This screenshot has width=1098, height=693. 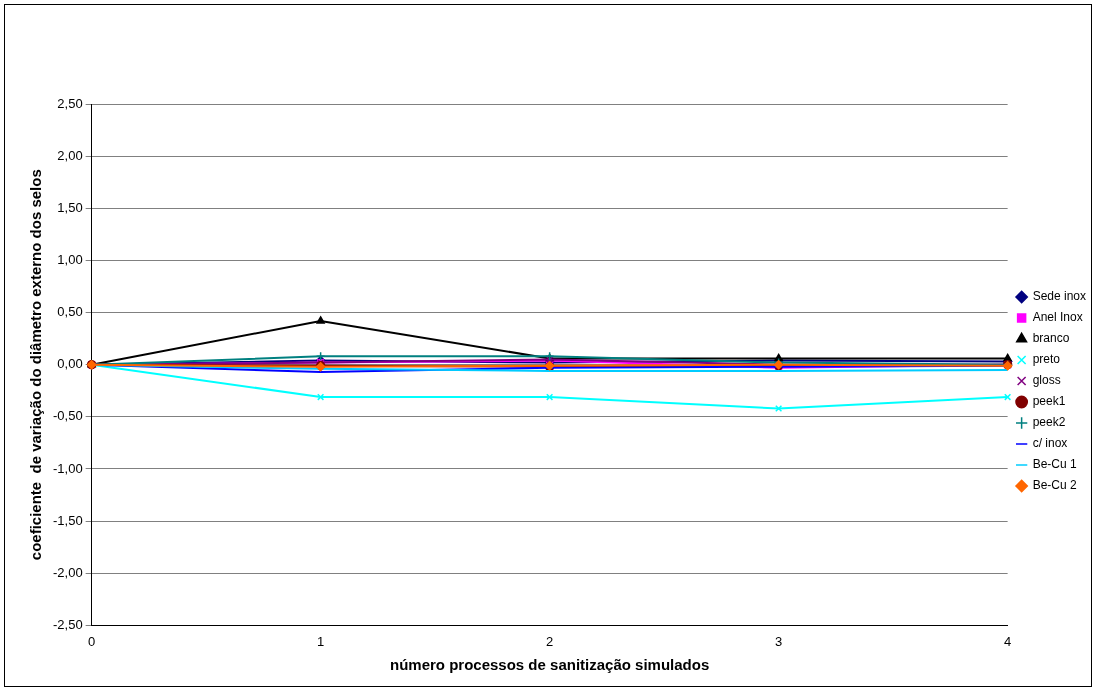 I want to click on y-tick-label: 0,00, so click(x=70, y=364).